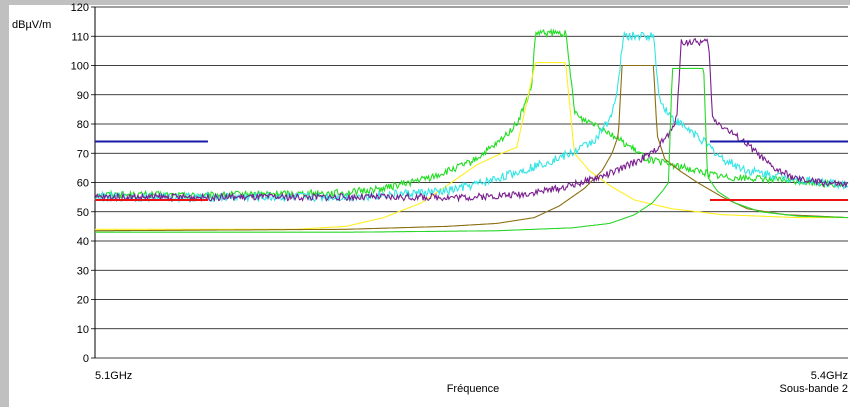  What do you see at coordinates (83, 96) in the screenshot?
I see `y-tick-label: 90` at bounding box center [83, 96].